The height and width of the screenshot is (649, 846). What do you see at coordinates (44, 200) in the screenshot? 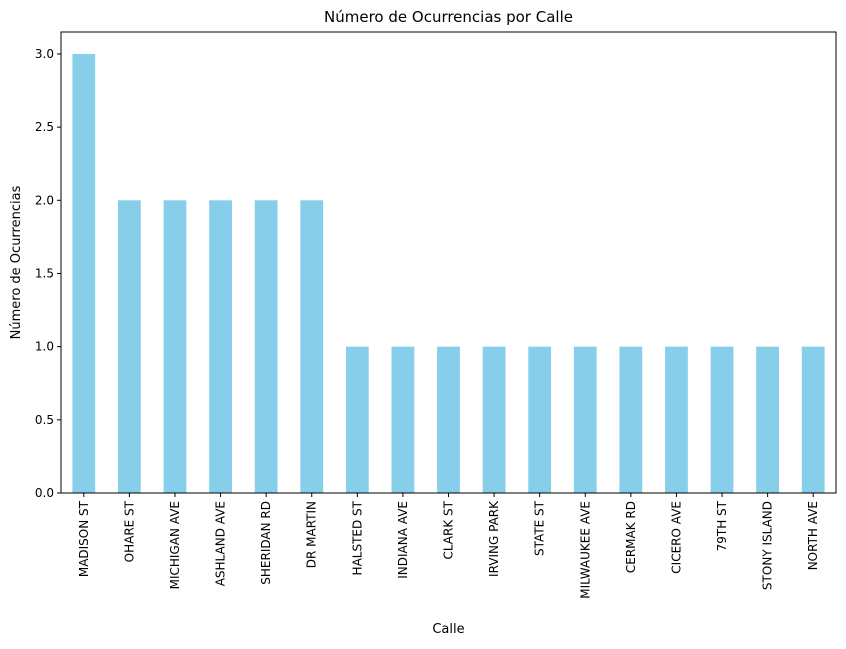
I see `y-tick-label: 2.0` at bounding box center [44, 200].